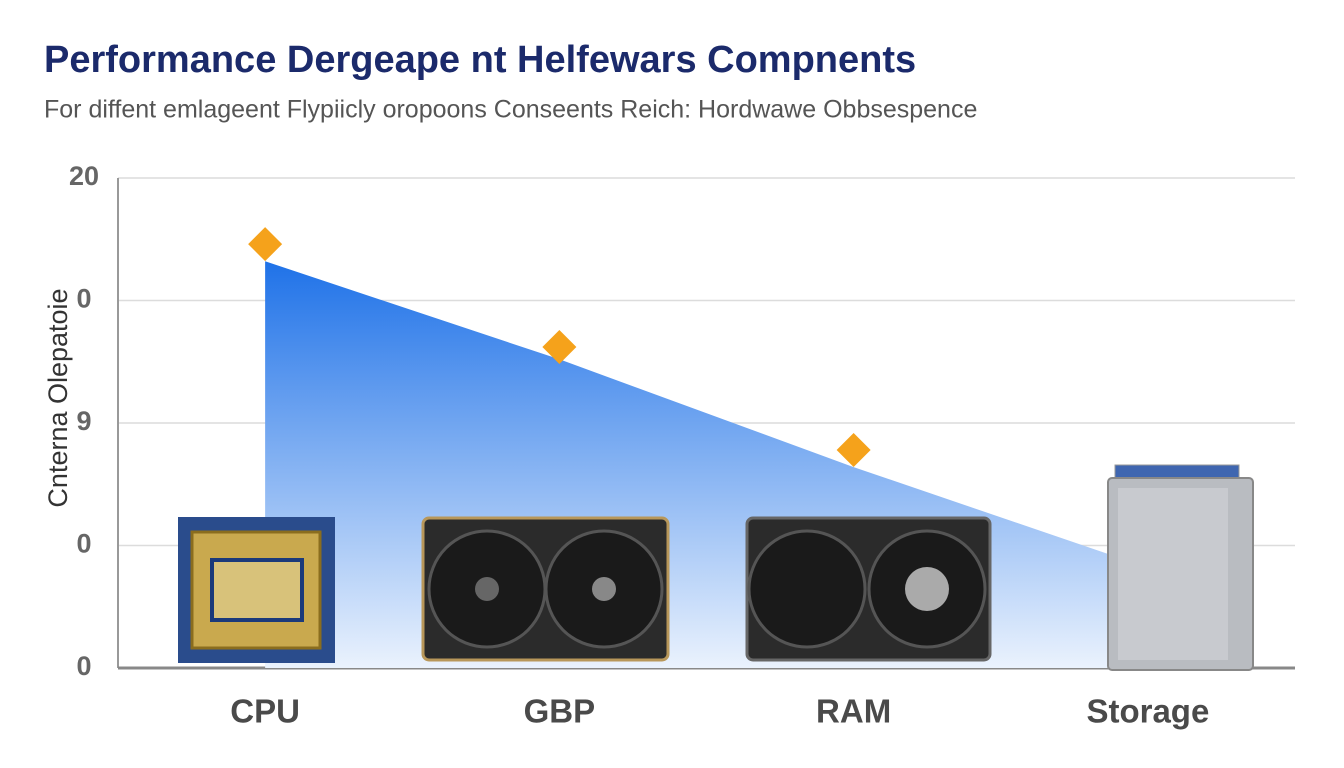 This screenshot has width=1344, height=768. Describe the element at coordinates (545, 589) in the screenshot. I see `gpu-picture` at that location.